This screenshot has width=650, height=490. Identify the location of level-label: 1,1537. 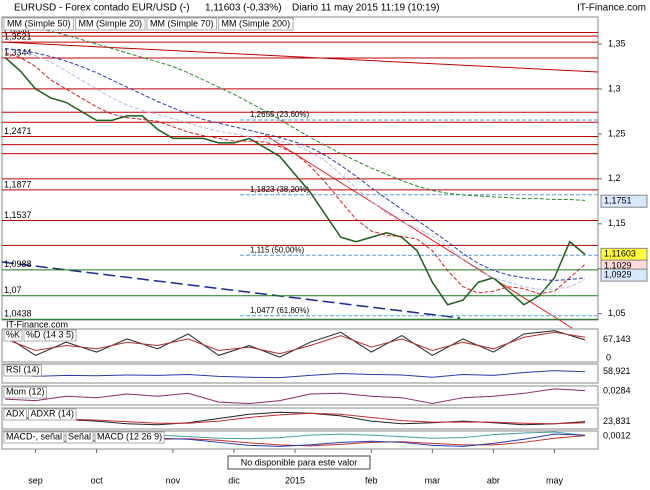
(18, 215).